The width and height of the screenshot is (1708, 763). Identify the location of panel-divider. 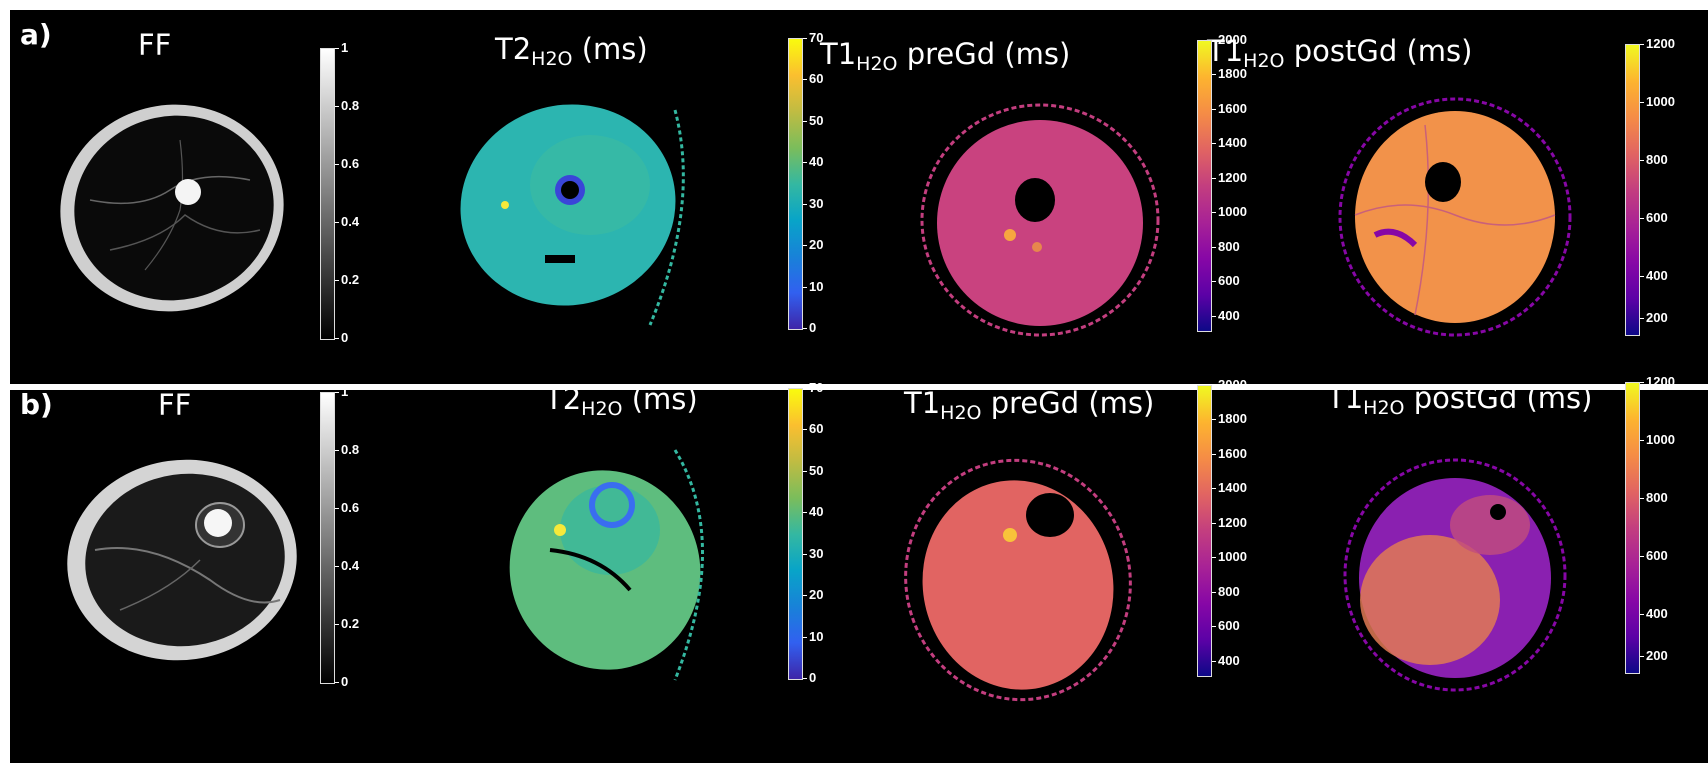
(859, 387).